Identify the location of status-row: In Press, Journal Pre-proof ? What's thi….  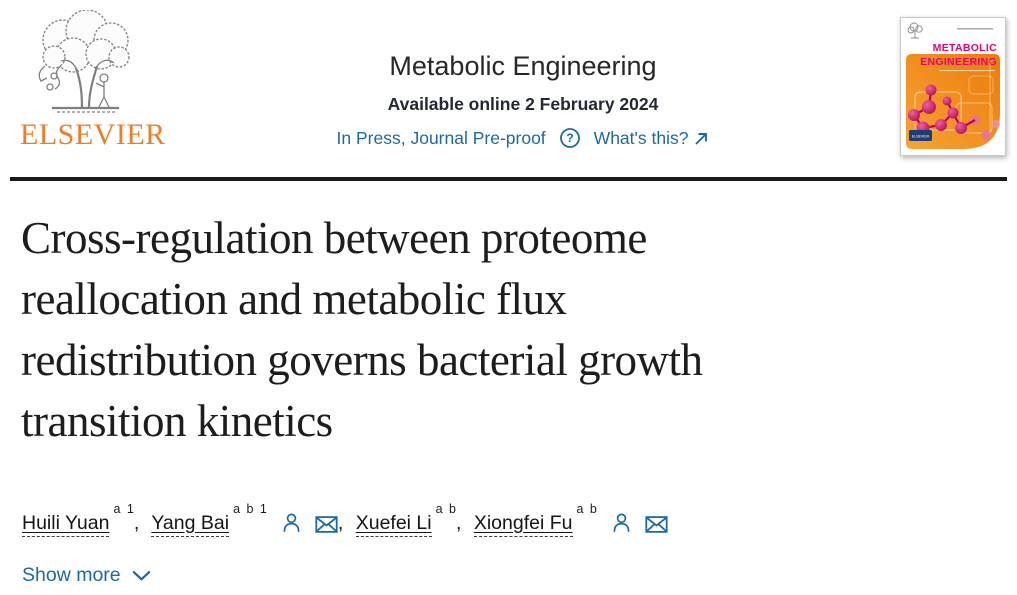
(523, 138).